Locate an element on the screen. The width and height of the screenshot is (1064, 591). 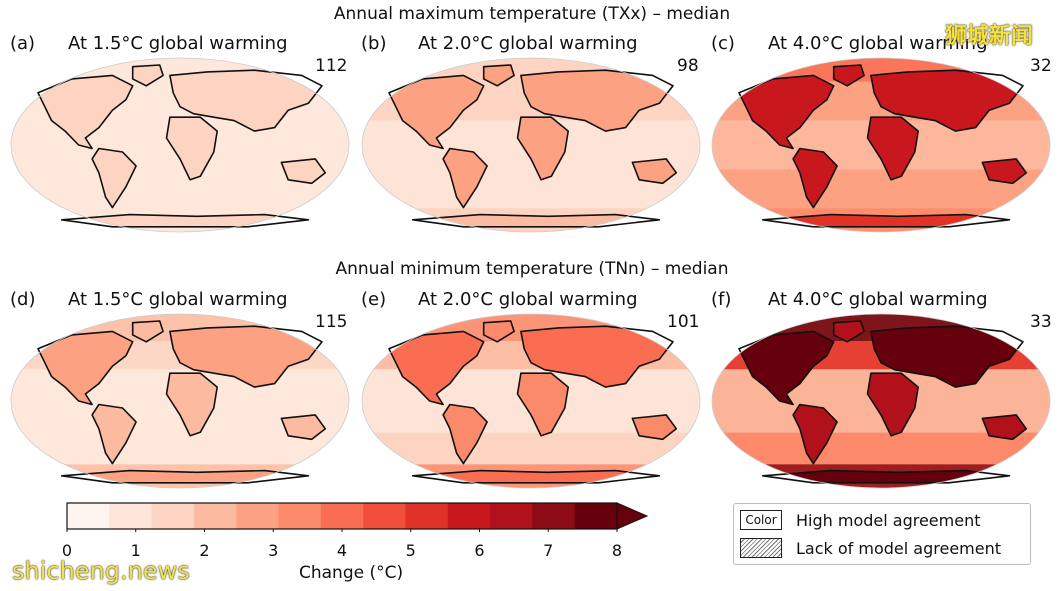
watermark-top-right: 狮城新闻 is located at coordinates (989, 36).